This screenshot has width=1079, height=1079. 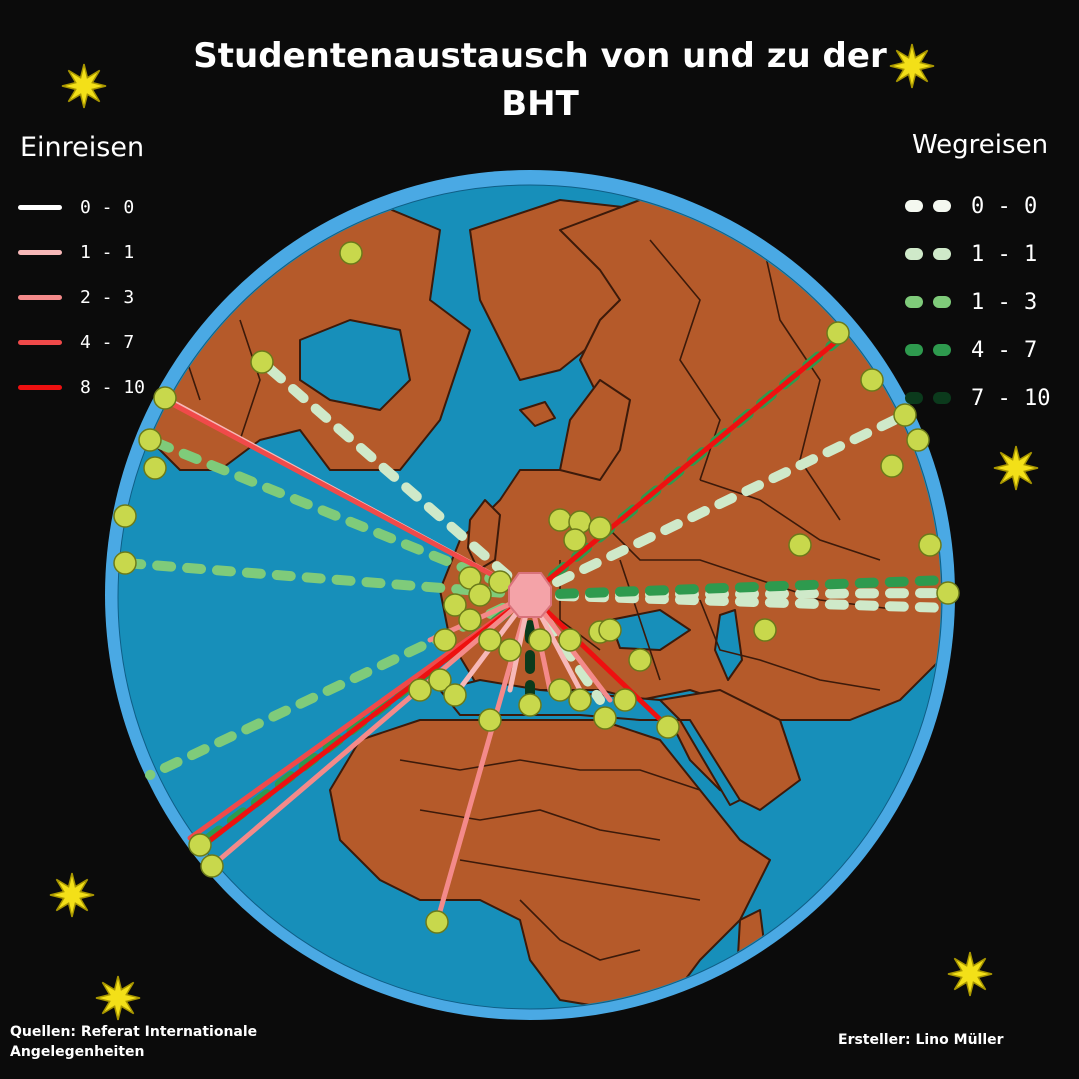 I want to click on legend-outgoing-title: Wegreisen, so click(x=980, y=145).